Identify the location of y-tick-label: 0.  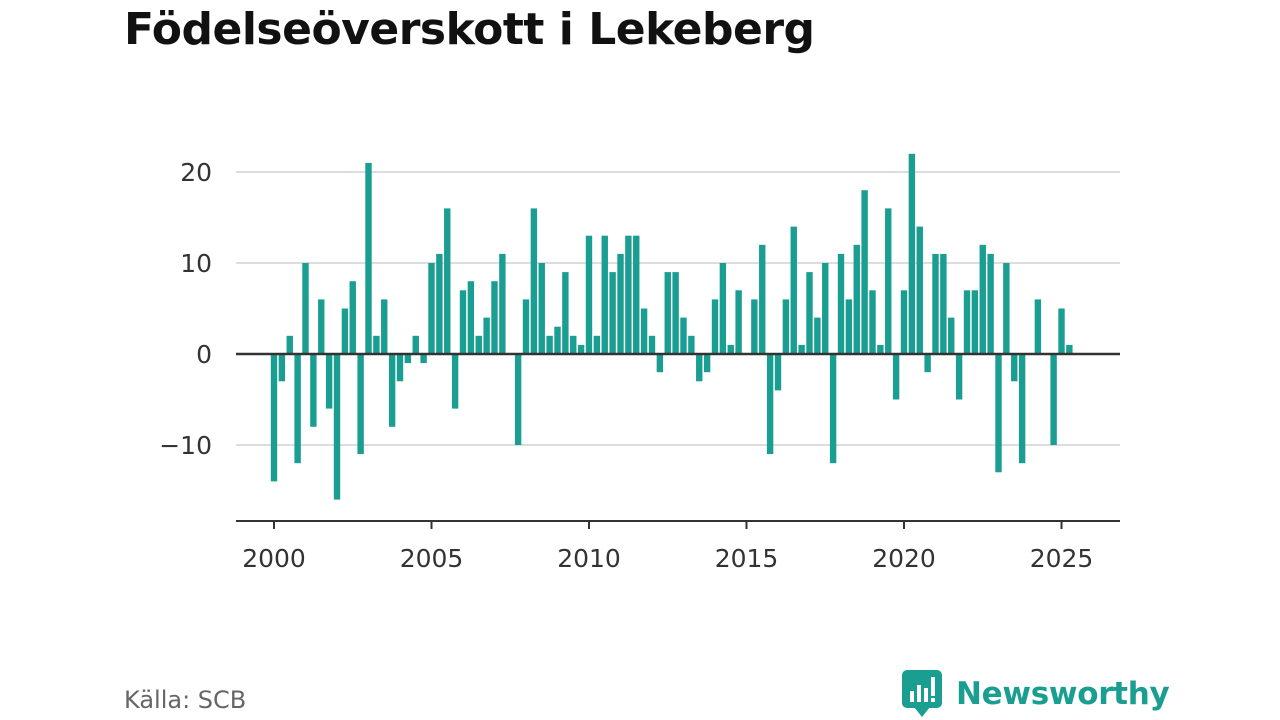
(204, 354).